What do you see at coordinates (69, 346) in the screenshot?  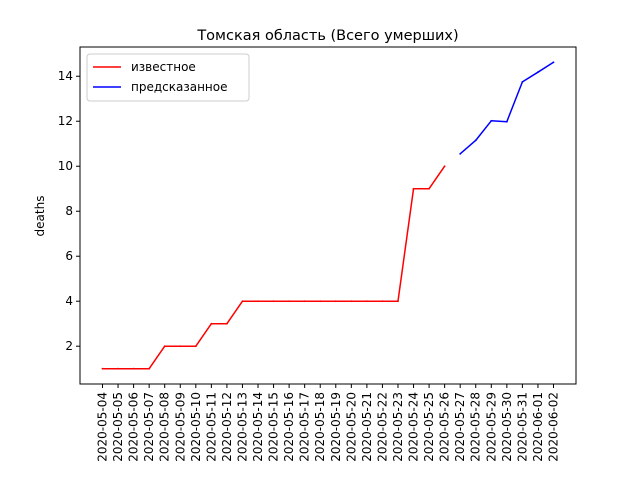 I see `y-tick-label: 2` at bounding box center [69, 346].